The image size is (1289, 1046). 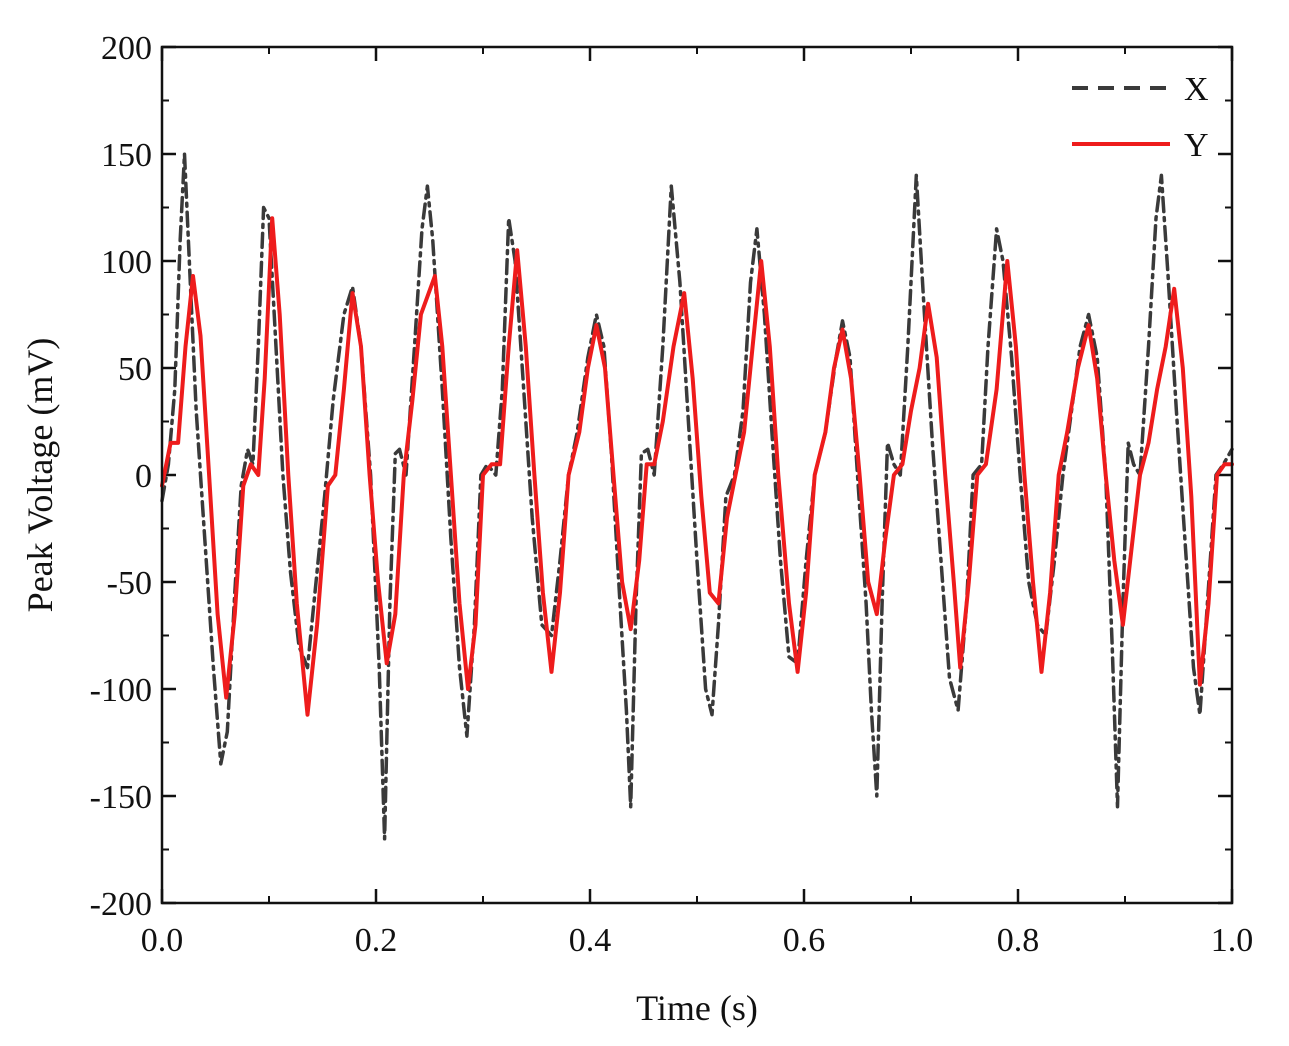 I want to click on x-tick-label: 0.2, so click(x=376, y=940).